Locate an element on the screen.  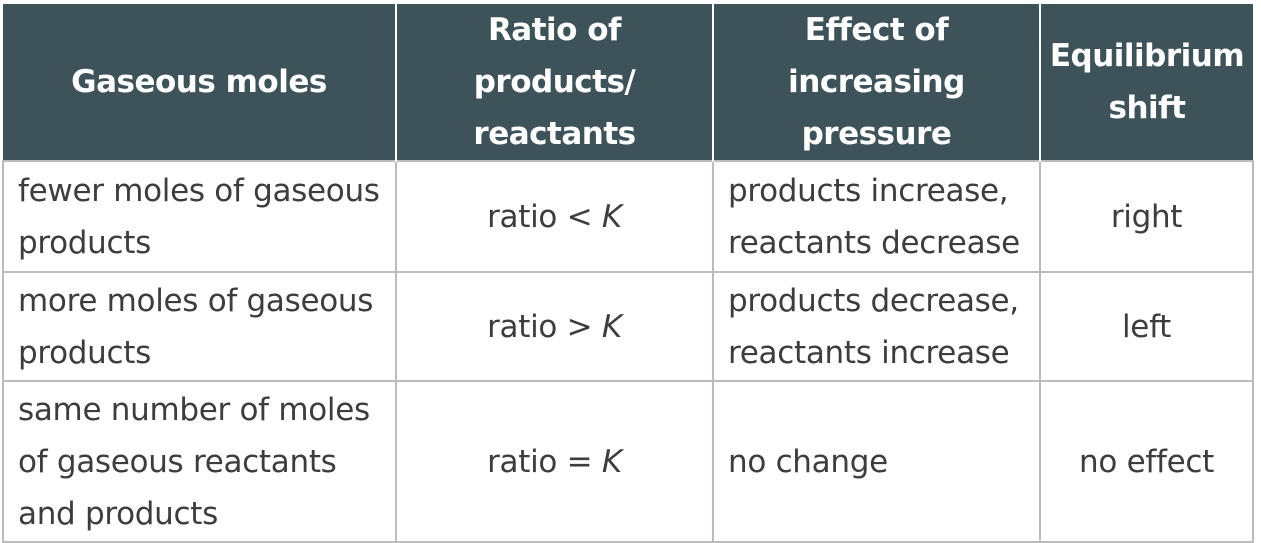
cell-shift: right is located at coordinates (1146, 216).